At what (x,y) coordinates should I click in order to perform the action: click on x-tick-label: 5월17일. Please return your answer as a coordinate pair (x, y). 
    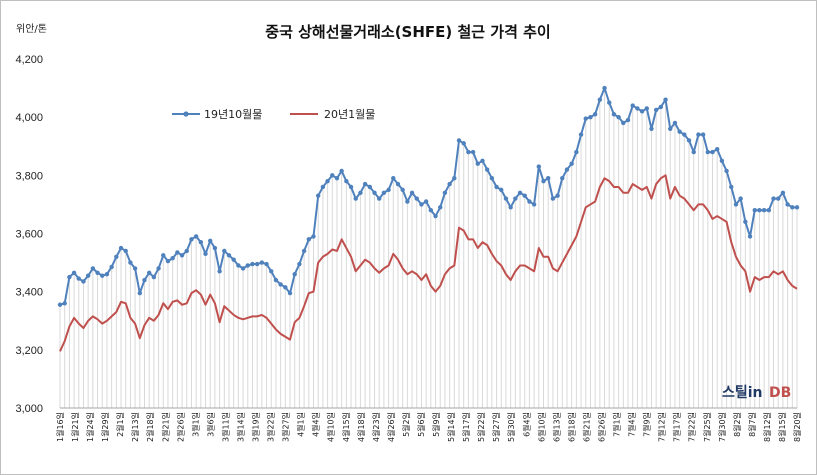
    Looking at the image, I should click on (466, 427).